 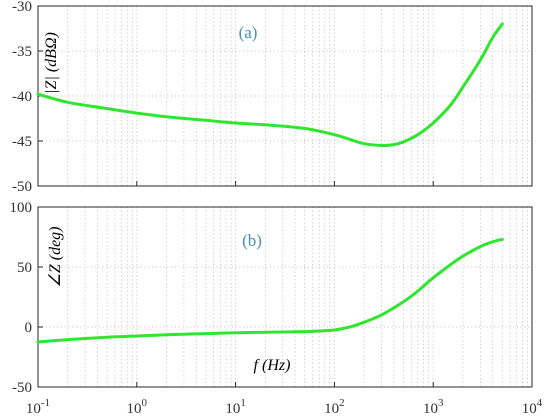 I want to click on y-tick-label: -30, so click(x=22, y=7).